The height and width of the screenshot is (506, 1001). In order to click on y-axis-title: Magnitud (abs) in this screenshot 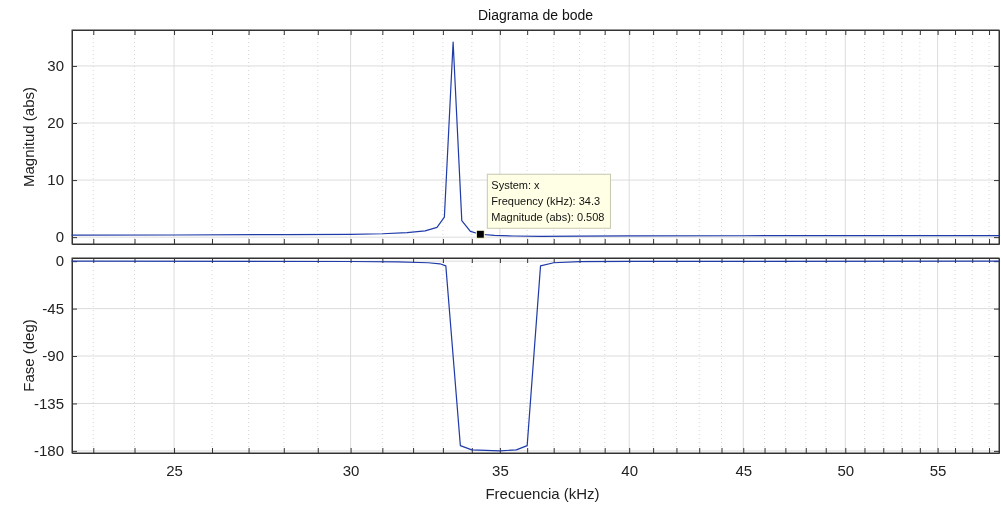, I will do `click(28, 137)`.